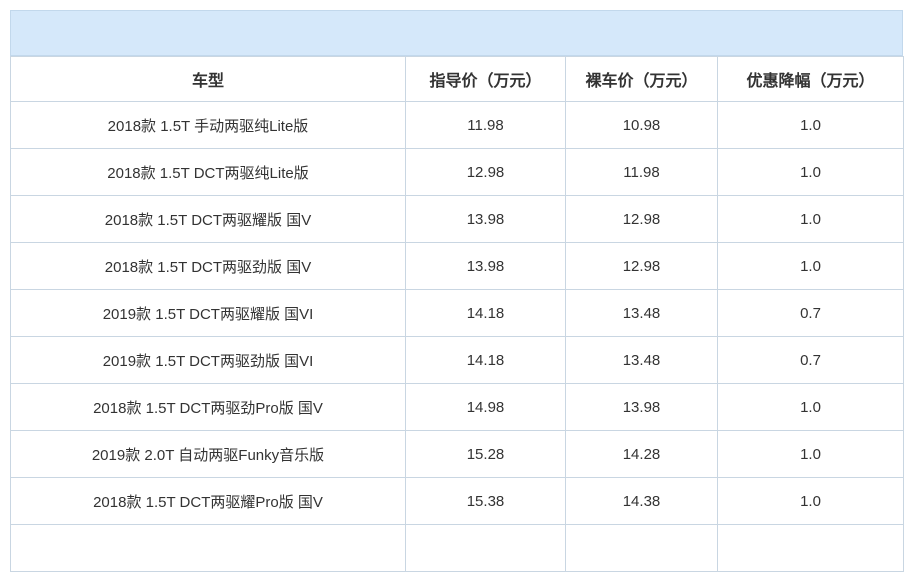 The height and width of the screenshot is (572, 917). I want to click on table-row: 2019款 2.0T 自动两驱Funky音乐版 15.28 14.28 1.0, so click(457, 454).